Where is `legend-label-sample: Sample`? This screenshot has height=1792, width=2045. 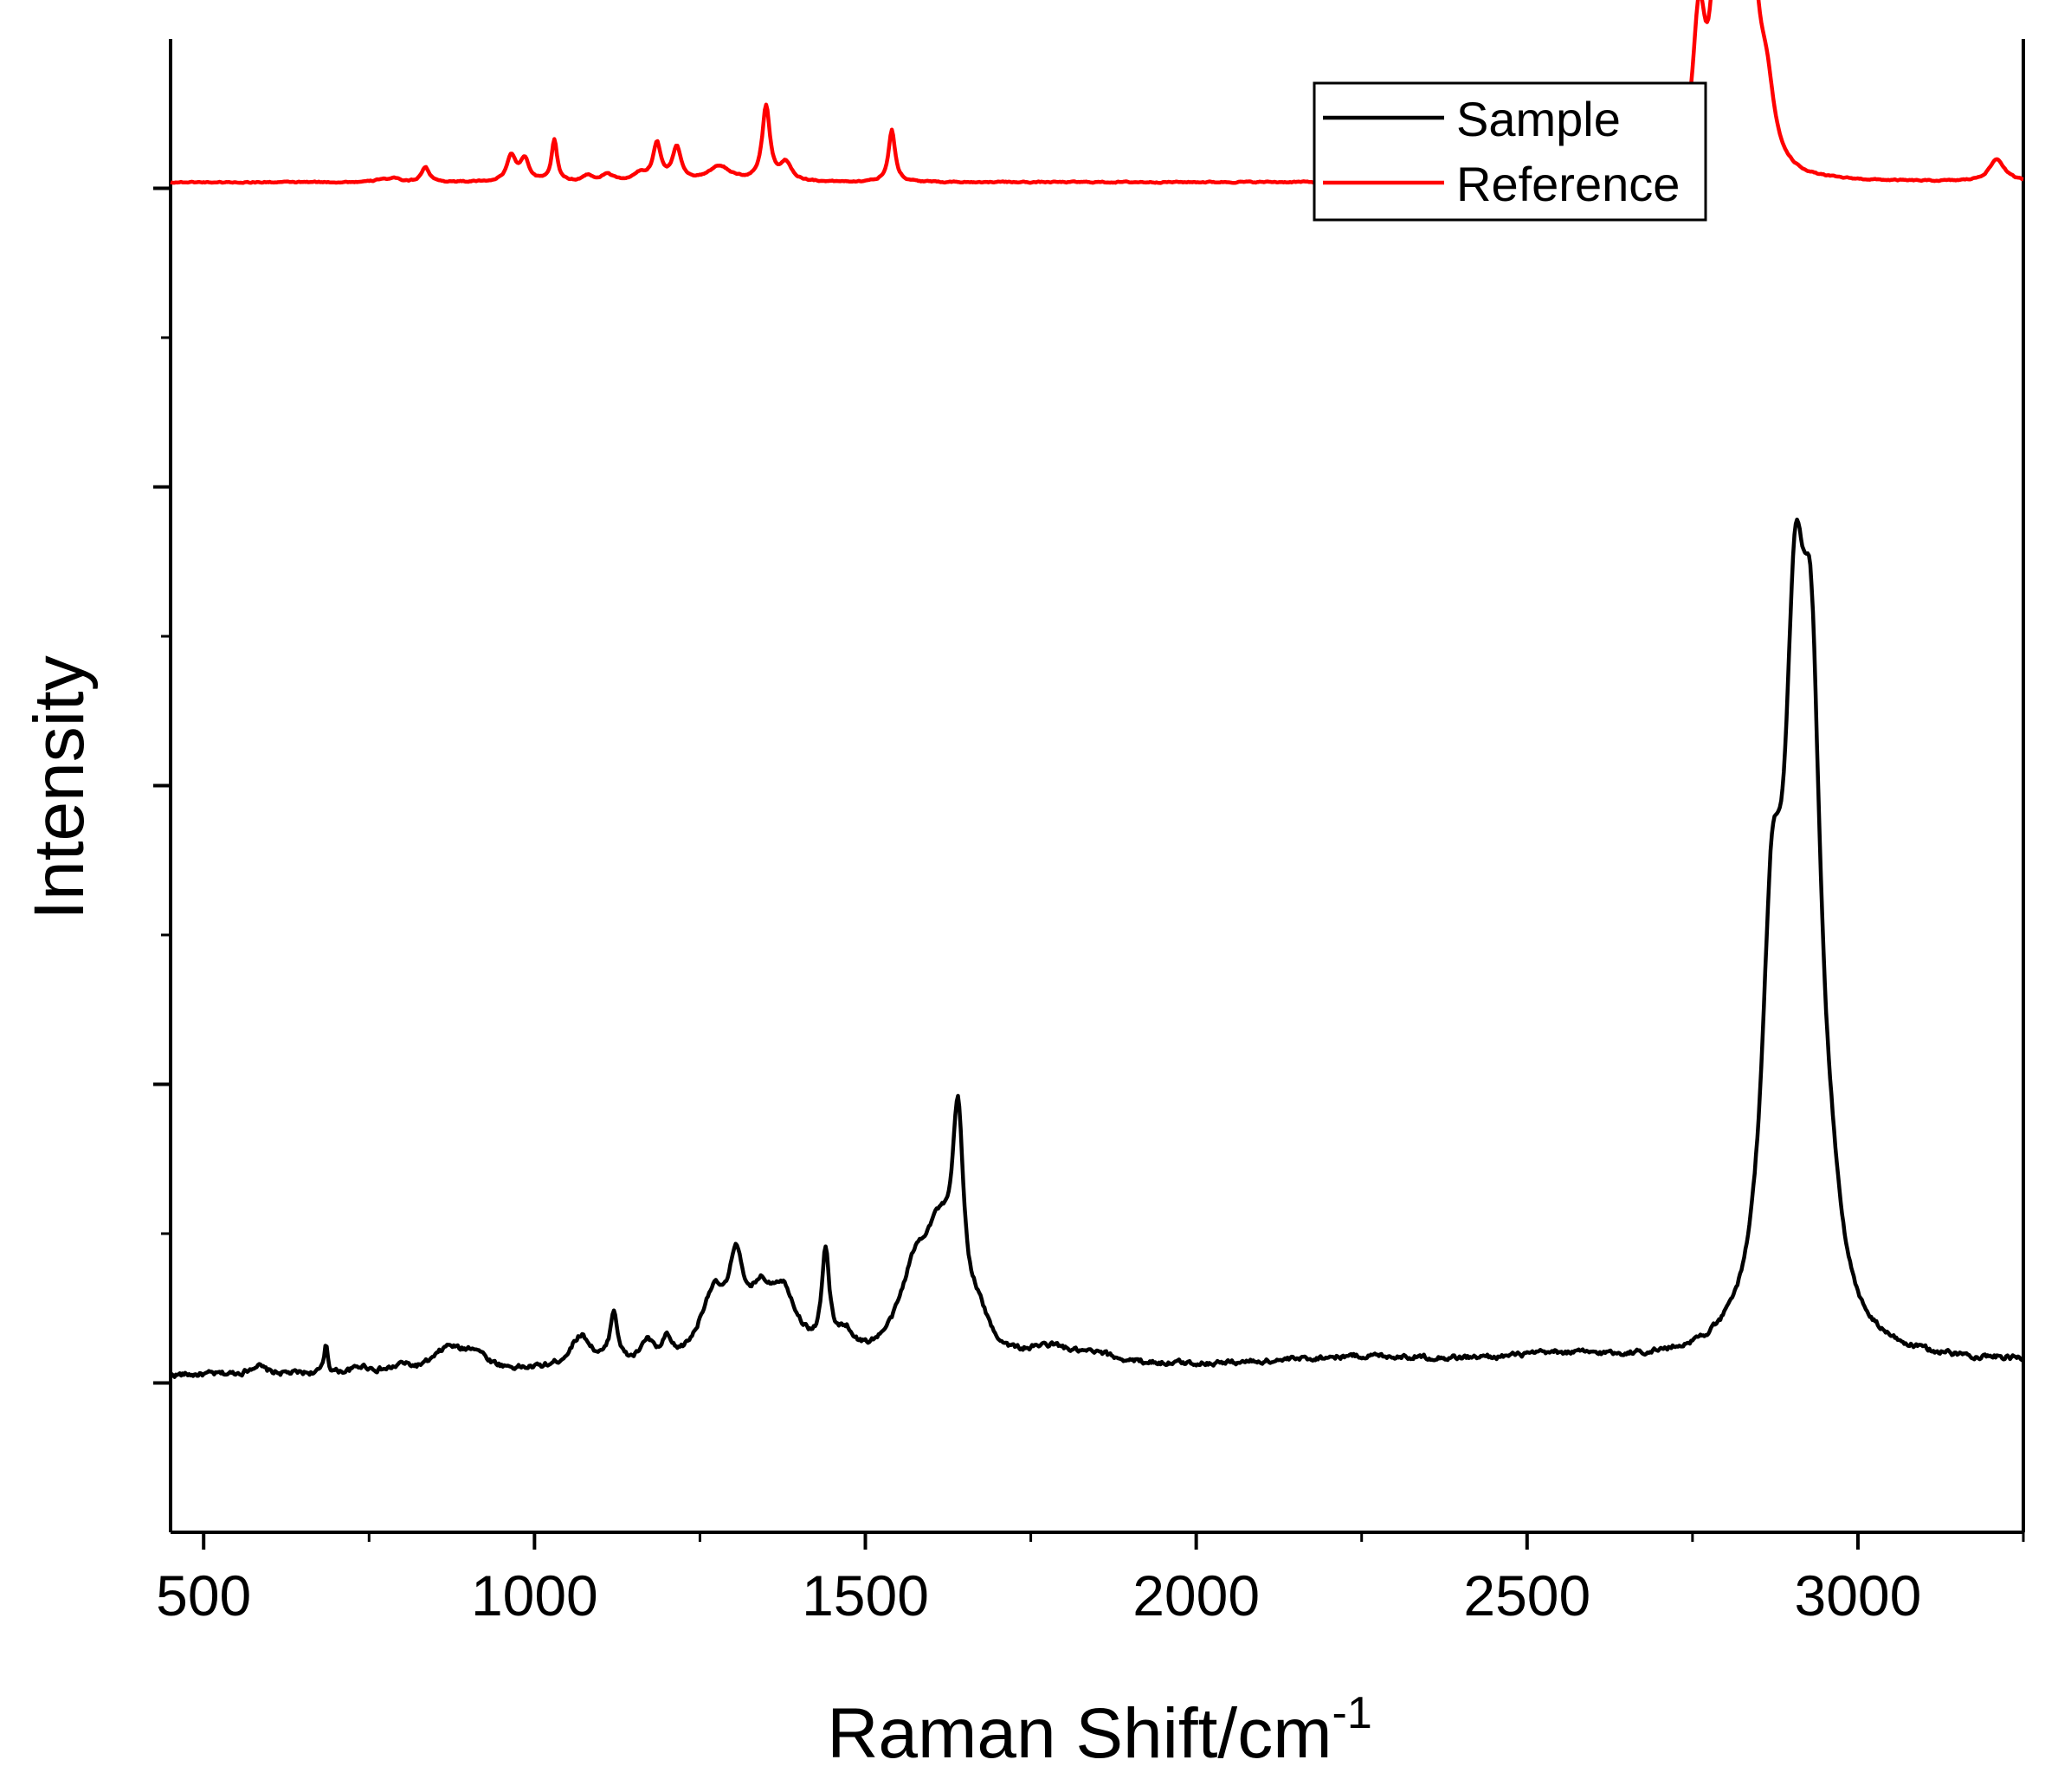 legend-label-sample: Sample is located at coordinates (1538, 119).